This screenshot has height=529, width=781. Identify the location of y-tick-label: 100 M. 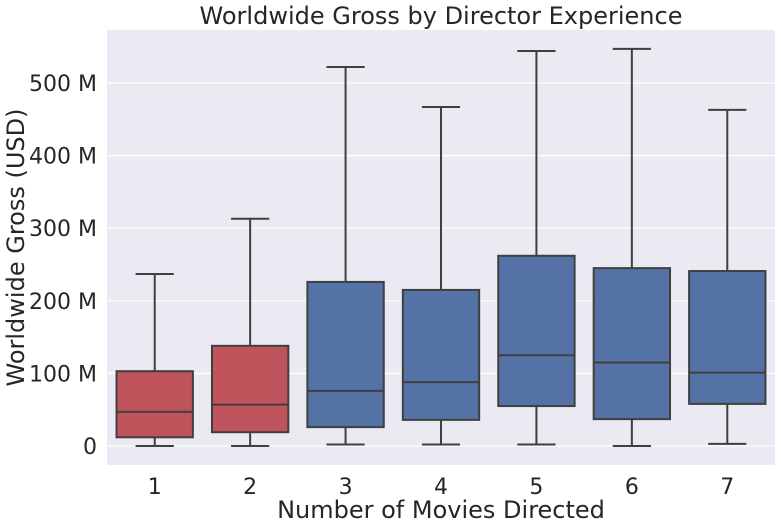
(63, 374).